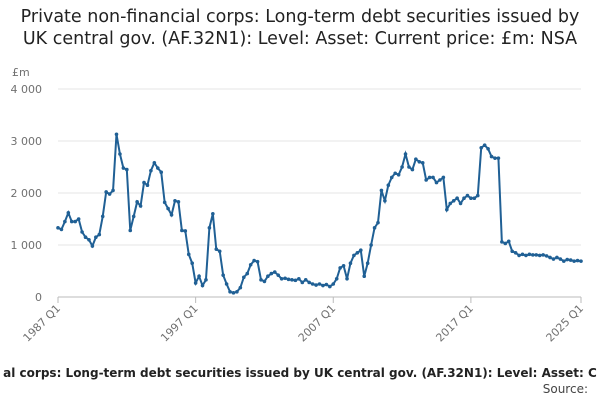 This screenshot has height=400, width=600. What do you see at coordinates (317, 323) in the screenshot?
I see `x-tick-label: 2007 Q1` at bounding box center [317, 323].